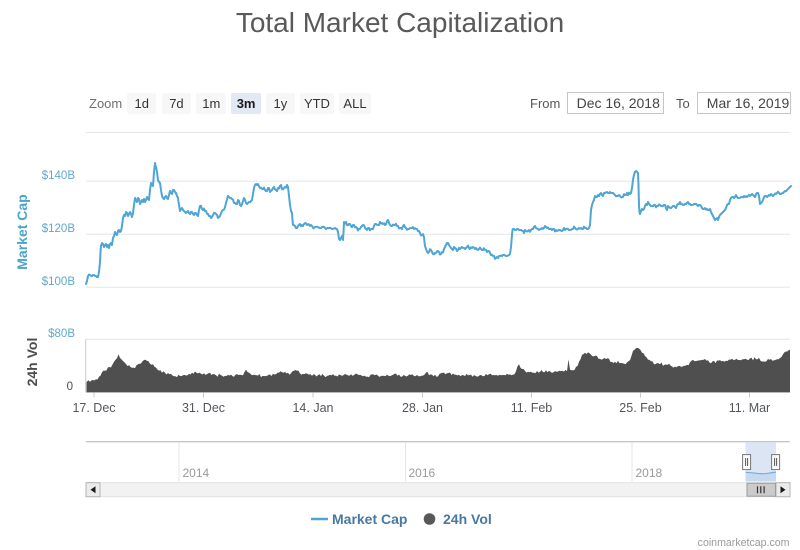 The image size is (800, 550). Describe the element at coordinates (203, 408) in the screenshot. I see `svg-text: 31. Dec` at that location.